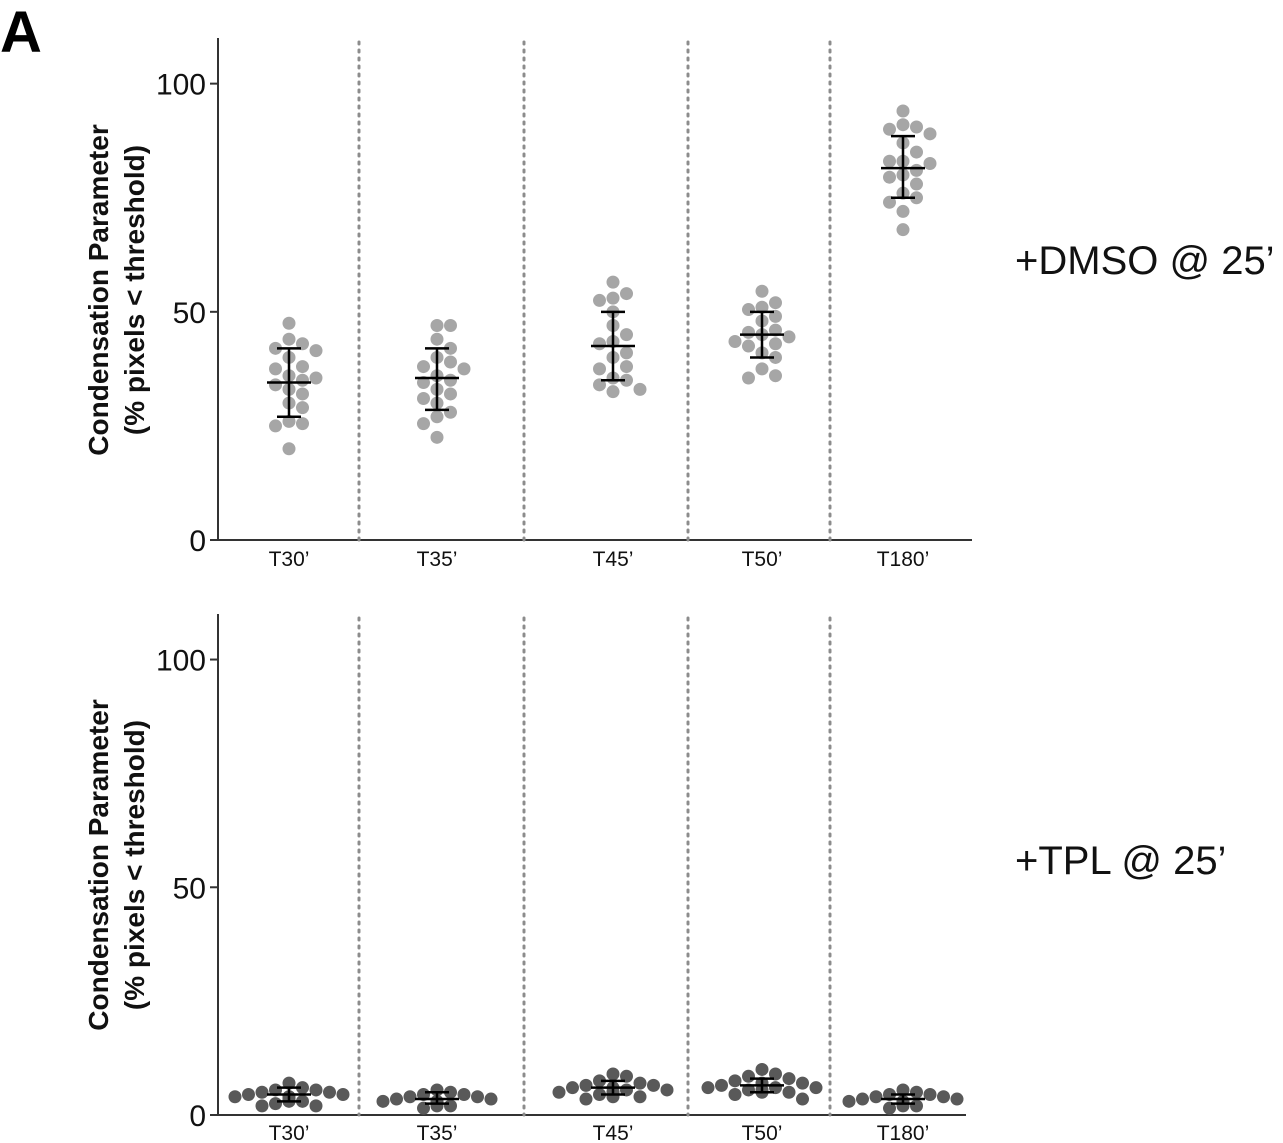 The height and width of the screenshot is (1143, 1283). I want to click on condition-label-tpl: +TPL @ 25’, so click(1120, 861).